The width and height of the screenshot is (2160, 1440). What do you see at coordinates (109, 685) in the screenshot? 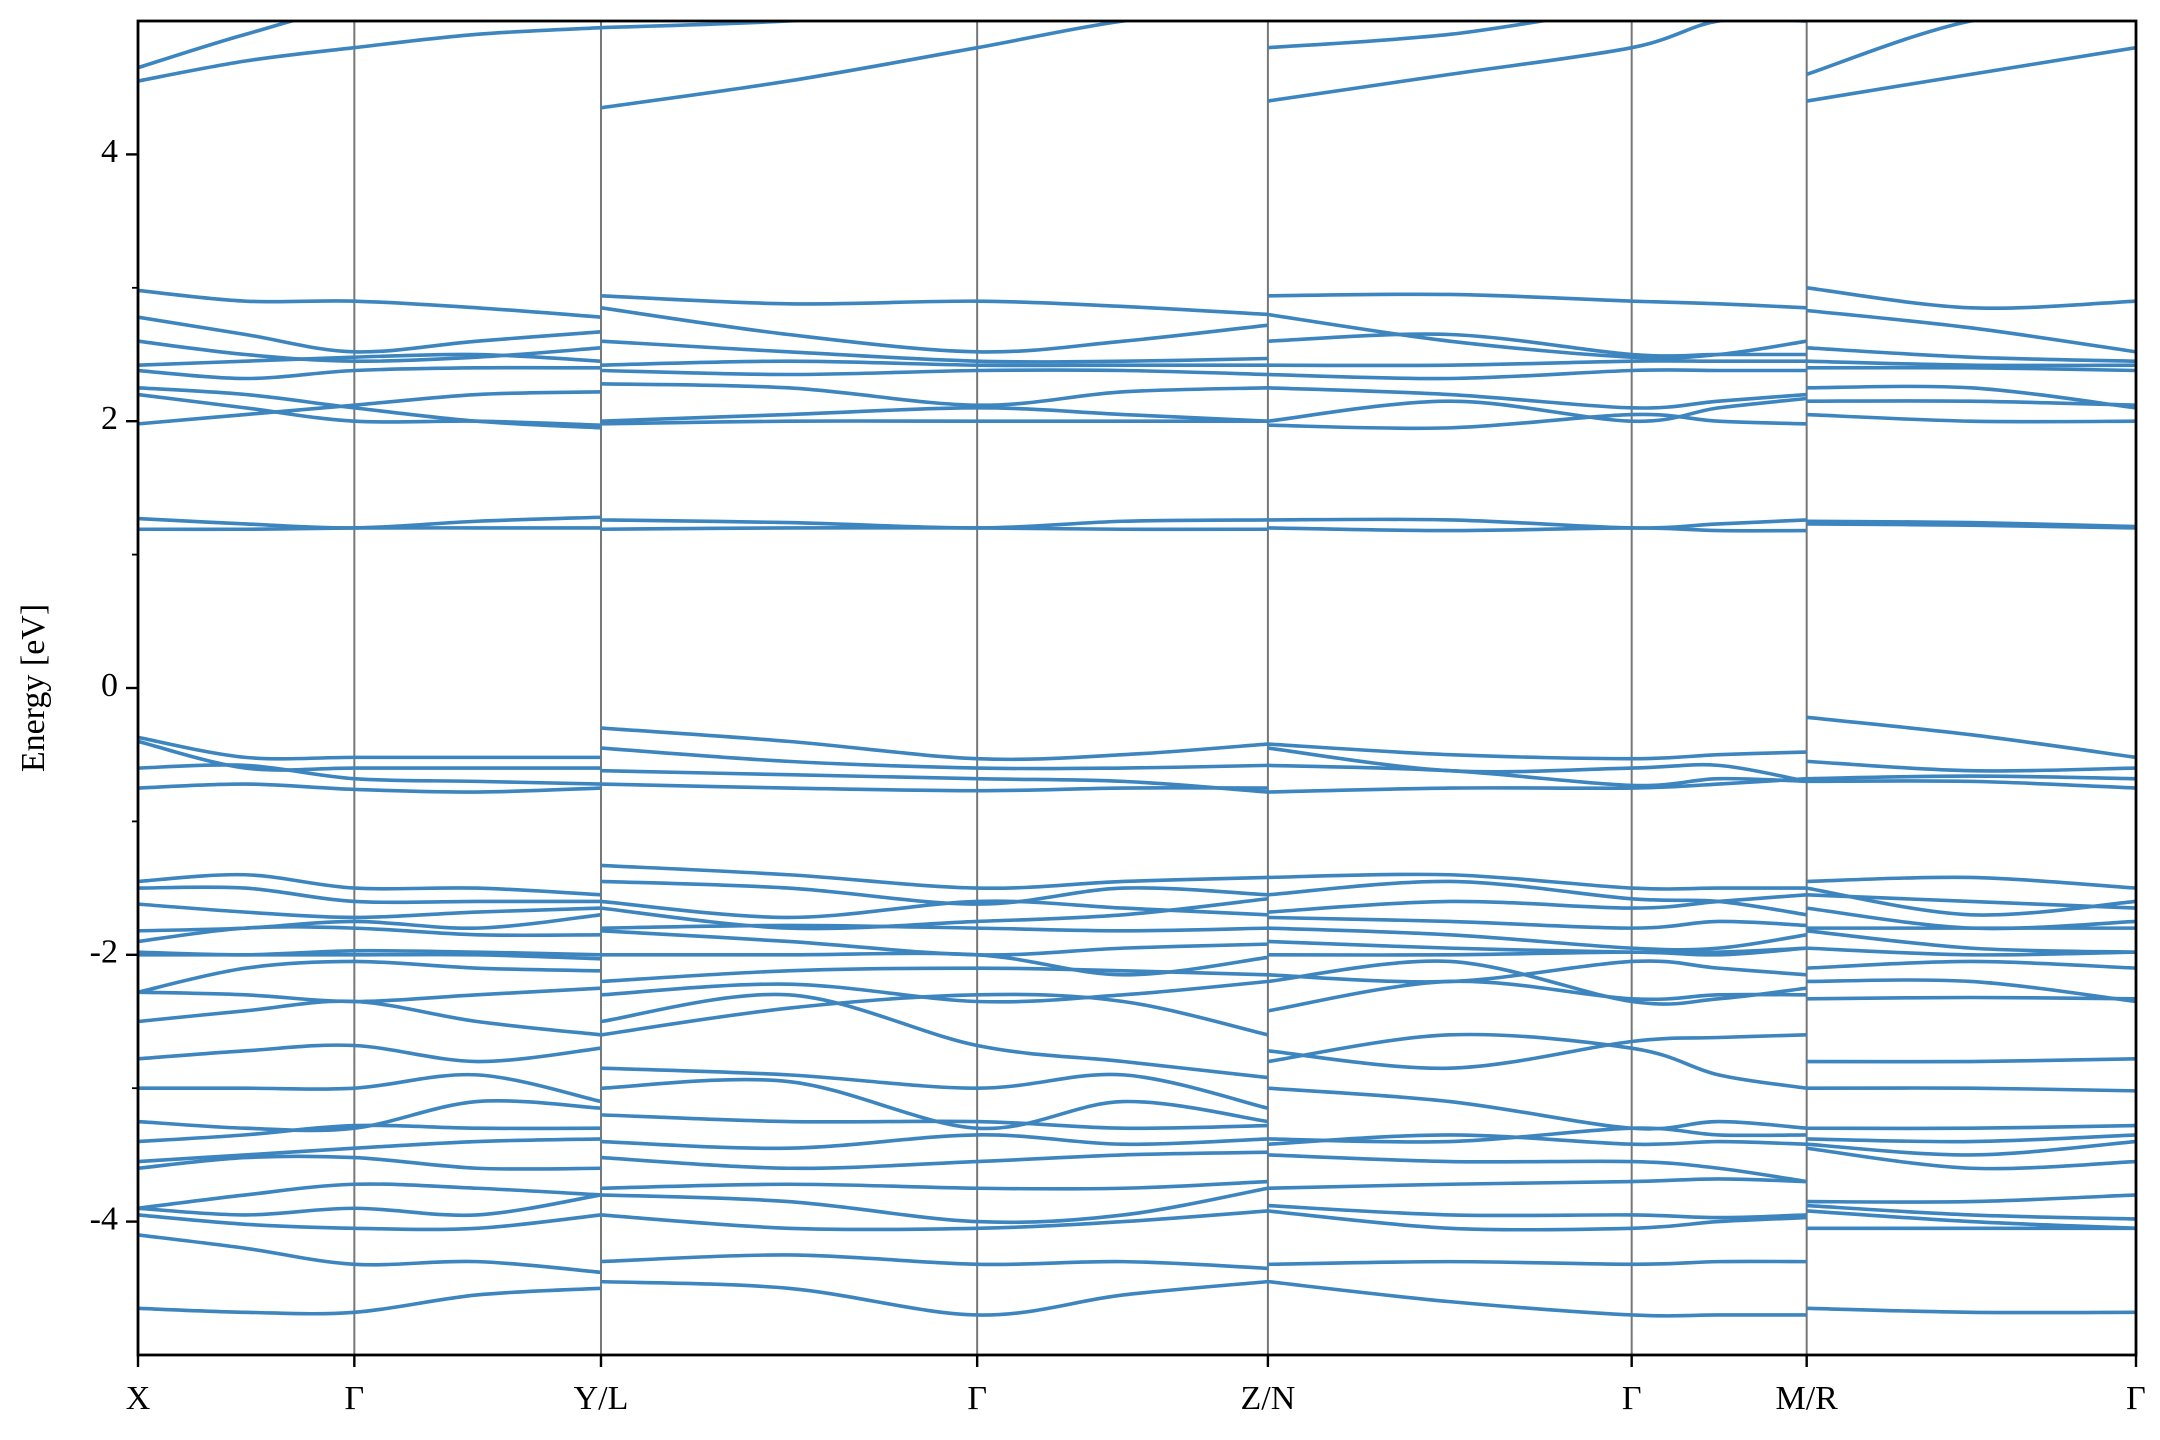
I see `y-tick-label: 0` at bounding box center [109, 685].